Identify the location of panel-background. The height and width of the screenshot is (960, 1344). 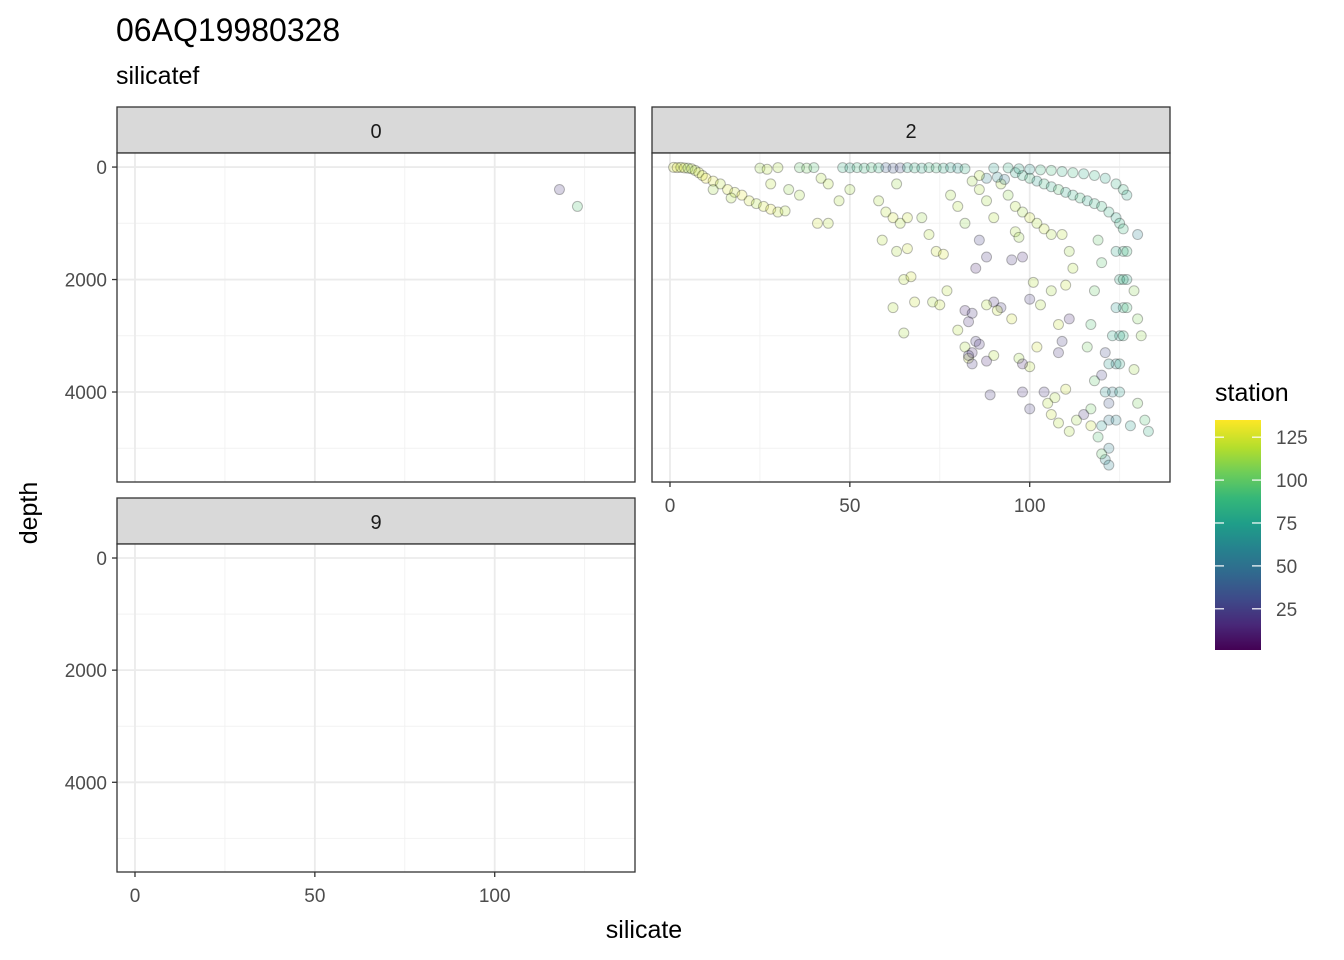
(376, 317).